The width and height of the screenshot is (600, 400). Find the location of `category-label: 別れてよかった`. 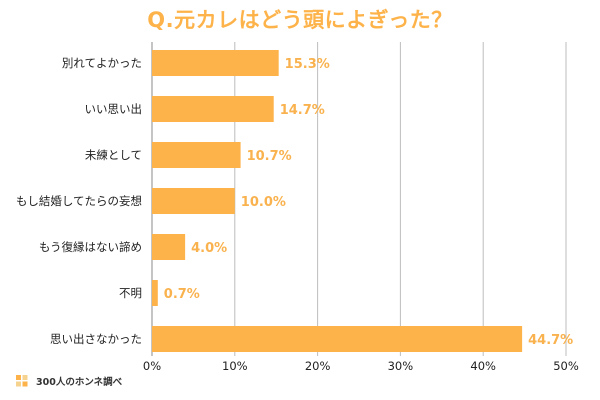

category-label: 別れてよかった is located at coordinates (102, 63).